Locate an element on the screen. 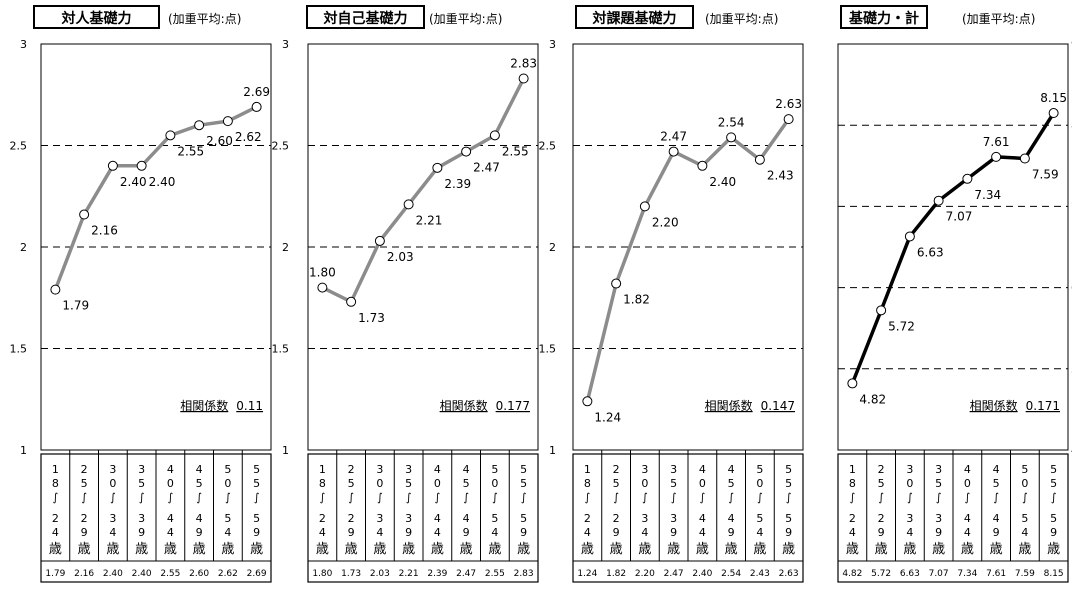  table-value: 2.54 is located at coordinates (731, 574).